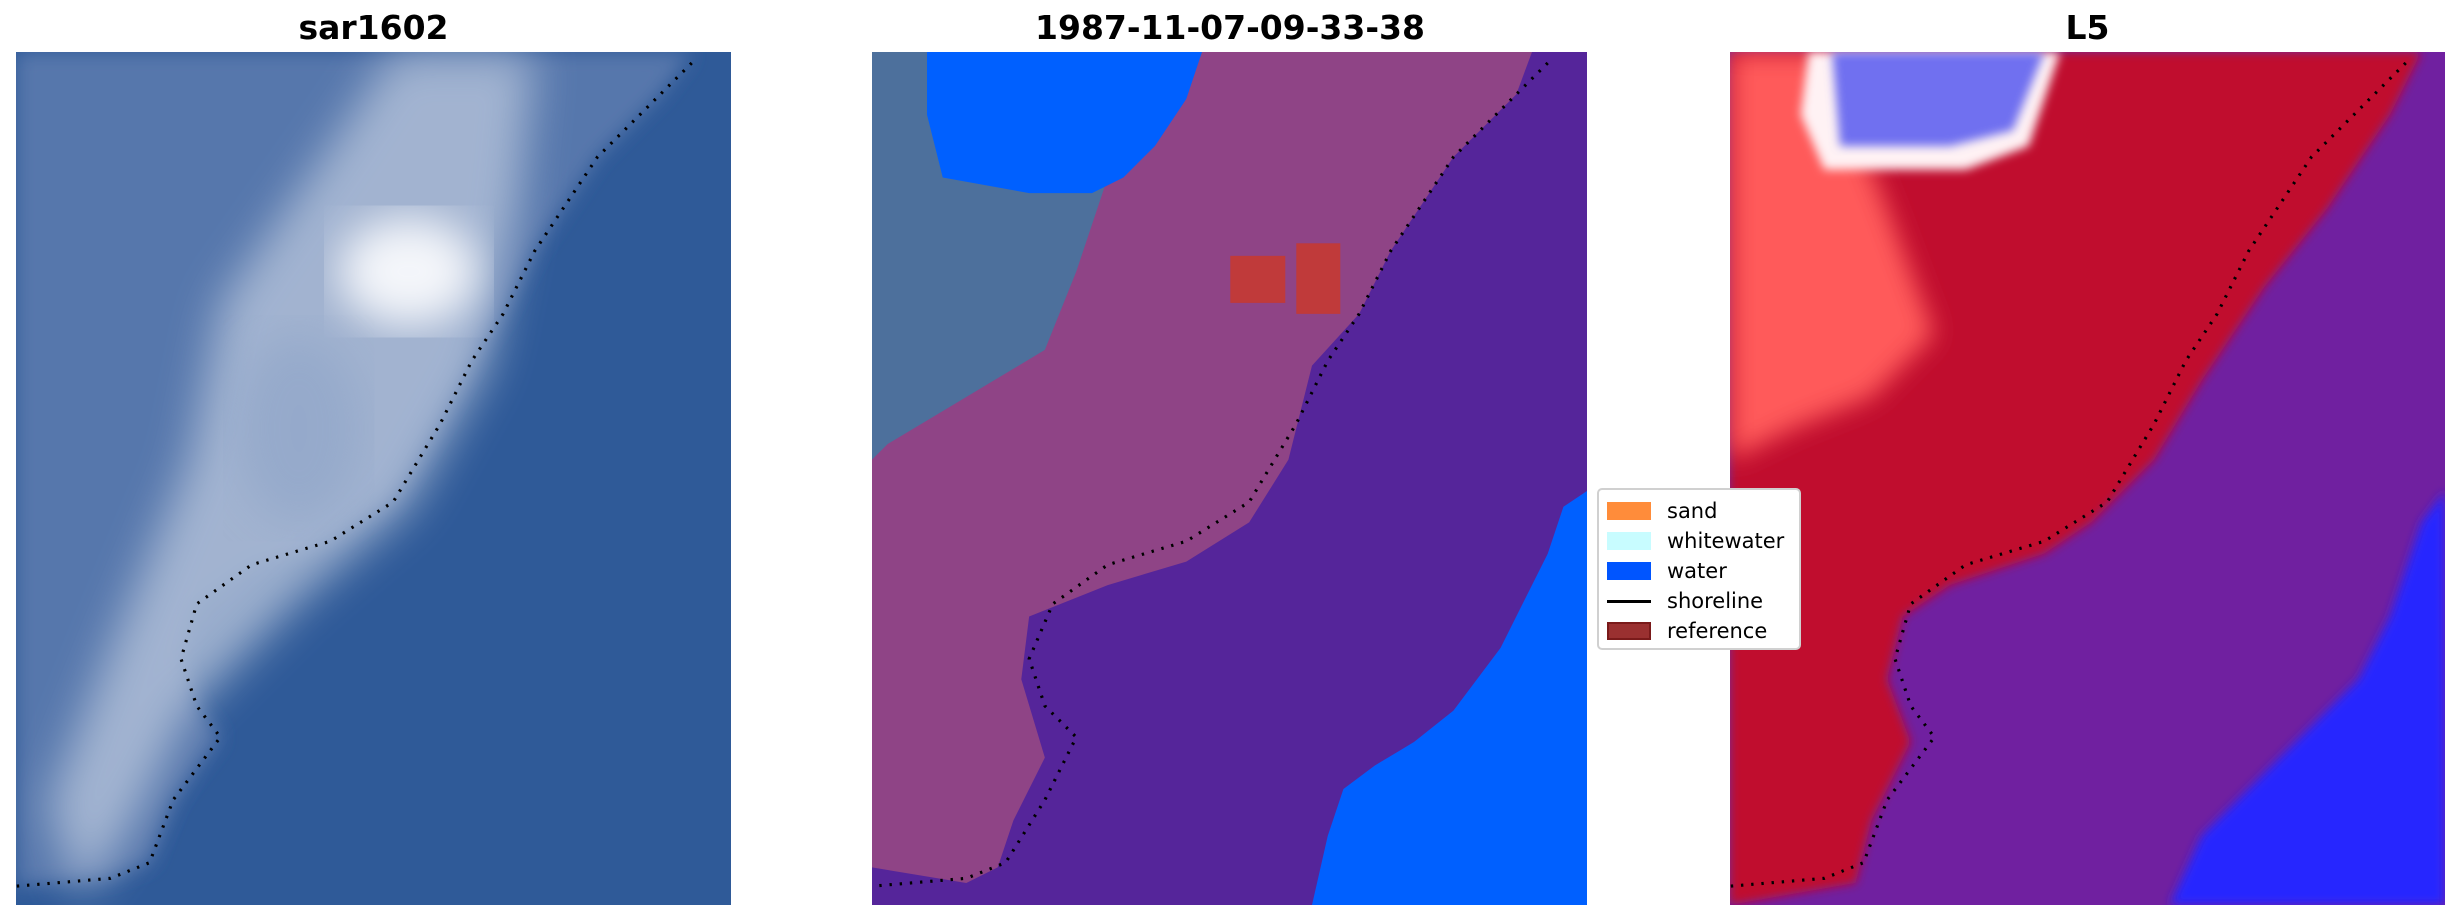  What do you see at coordinates (1629, 601) in the screenshot?
I see `shoreline-swatch` at bounding box center [1629, 601].